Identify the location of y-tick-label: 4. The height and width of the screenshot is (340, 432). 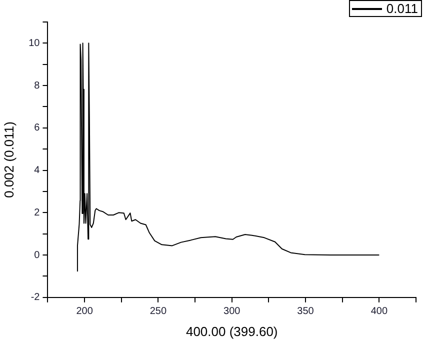
(37, 170).